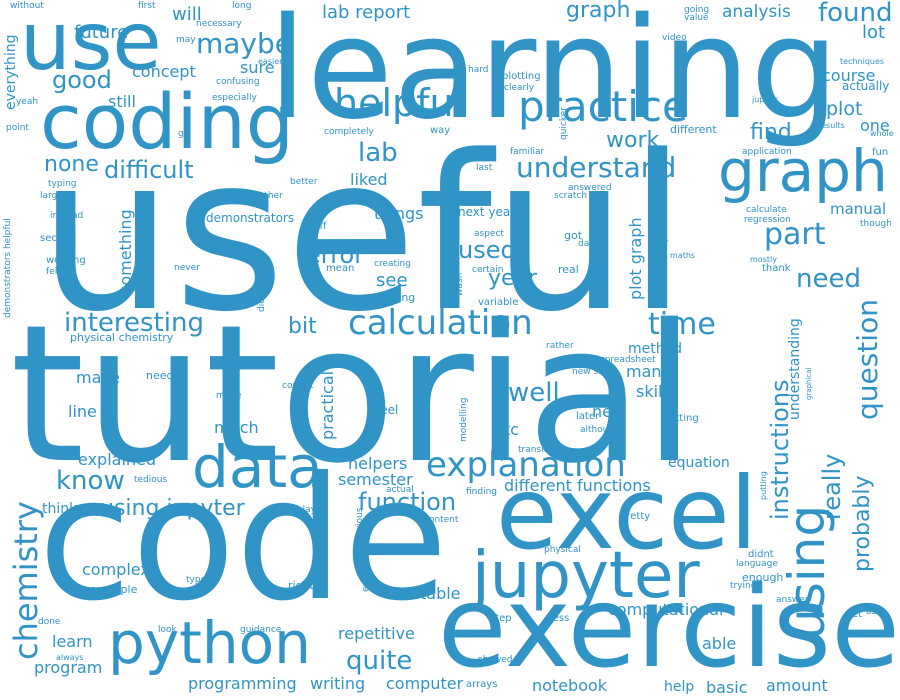 This screenshot has height=700, width=900. I want to click on cloud-word: error, so click(335, 255).